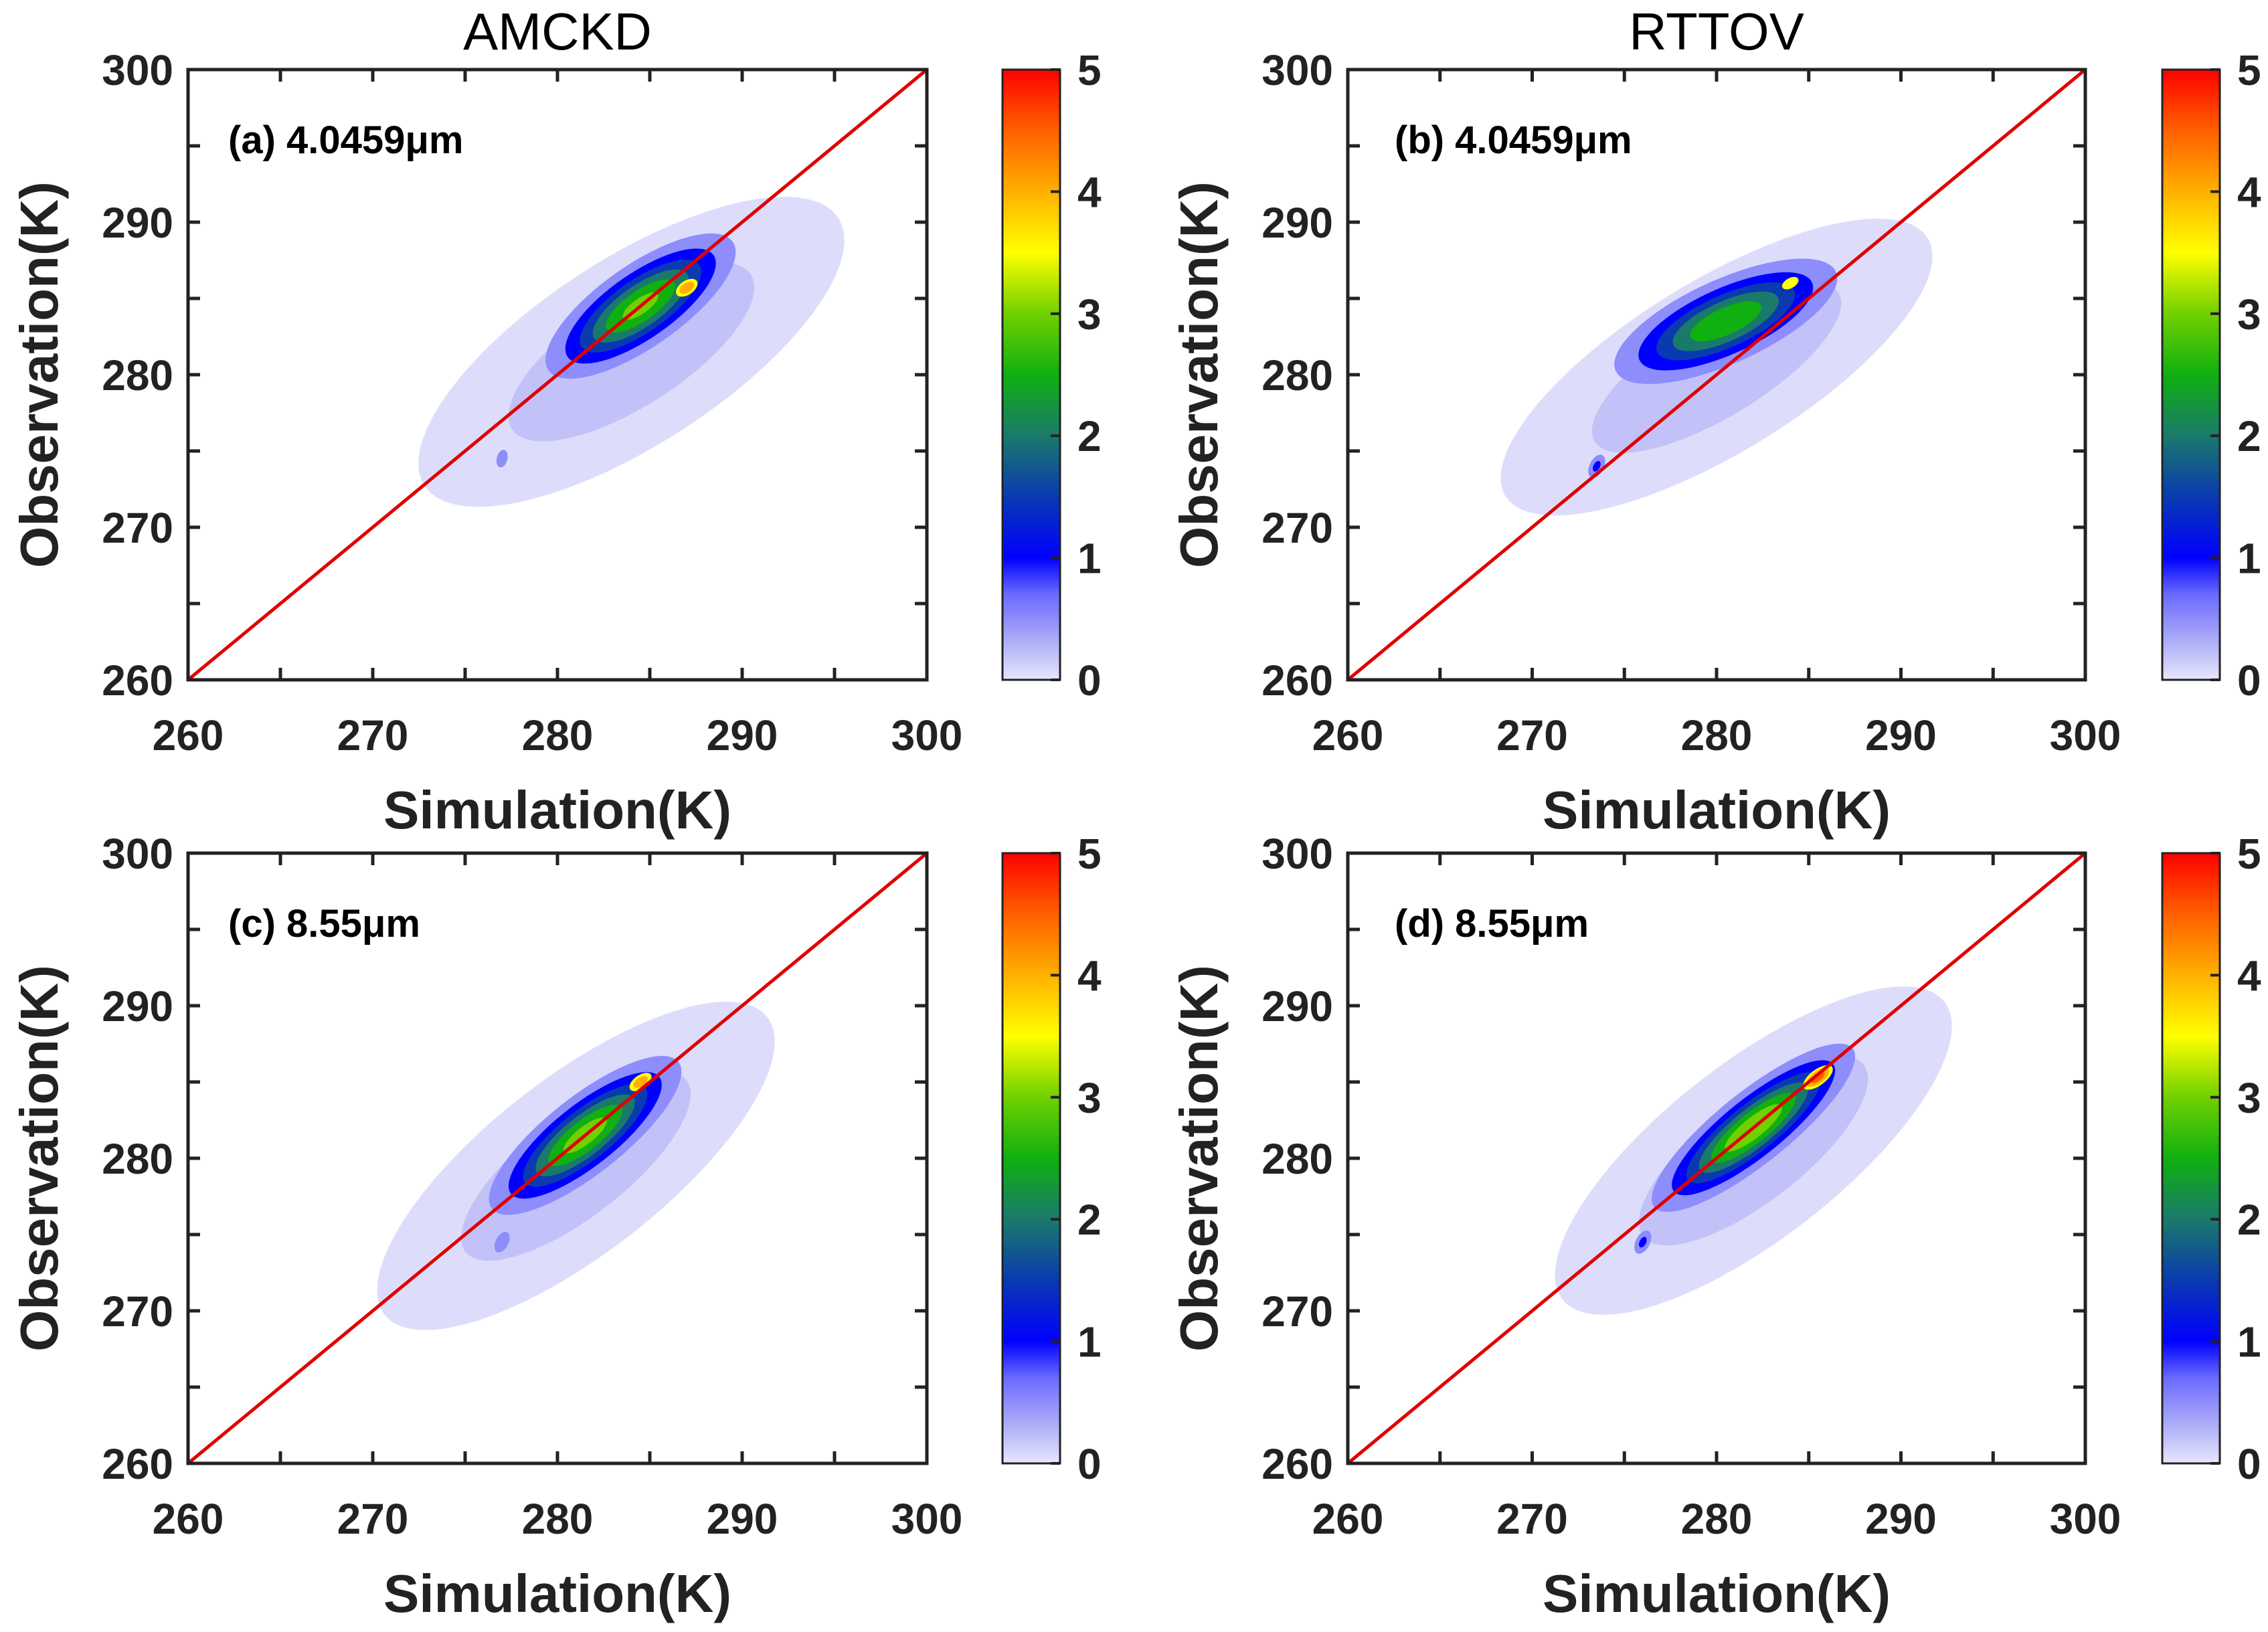  Describe the element at coordinates (1513, 140) in the screenshot. I see `panel-label: (b) 4.0459μm` at that location.